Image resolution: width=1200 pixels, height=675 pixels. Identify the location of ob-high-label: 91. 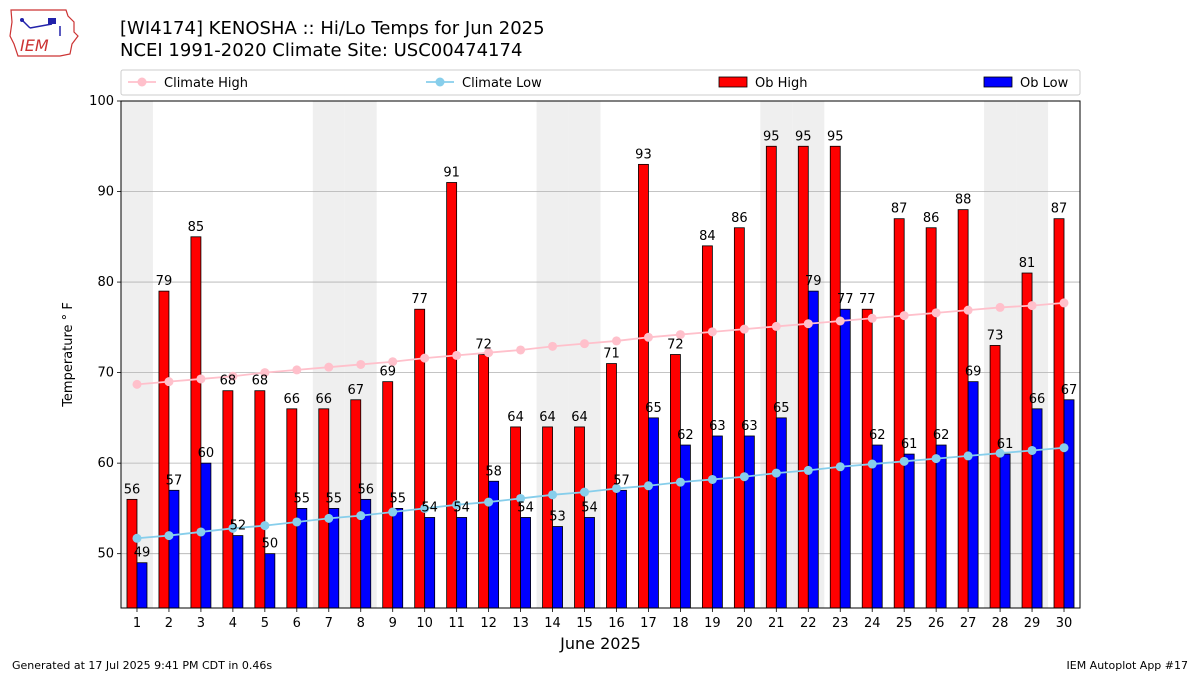
(451, 172).